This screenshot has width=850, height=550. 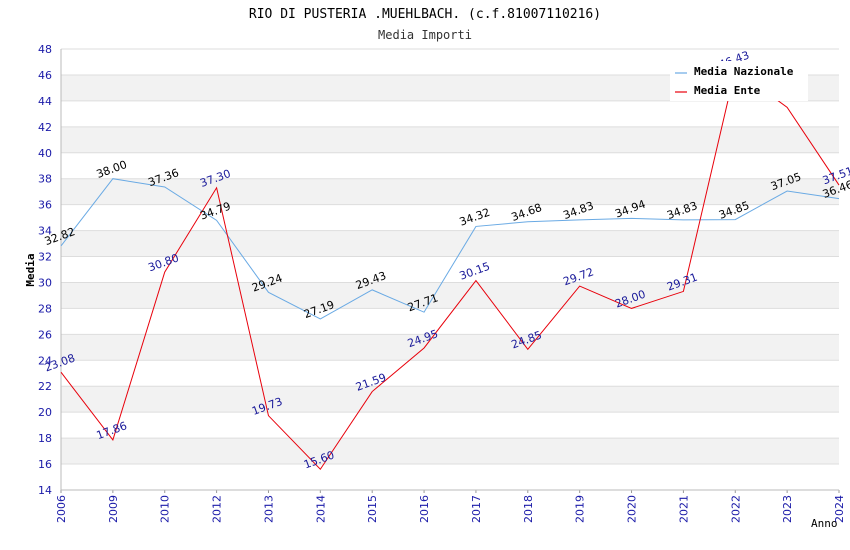 I want to click on y-tick-label: 20, so click(x=45, y=412).